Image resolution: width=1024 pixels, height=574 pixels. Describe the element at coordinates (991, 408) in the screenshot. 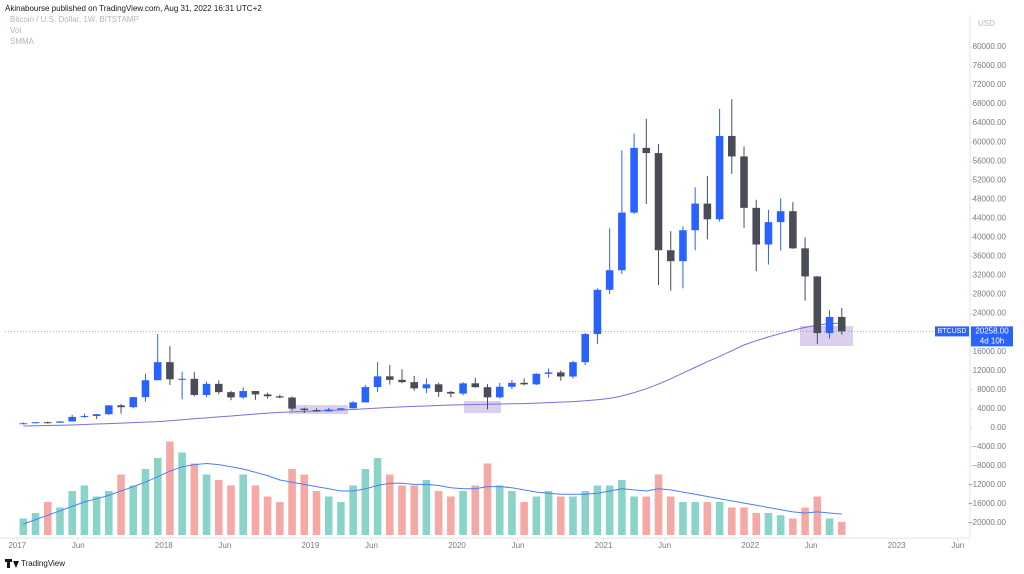

I see `y-tick-label: 4000.00` at that location.